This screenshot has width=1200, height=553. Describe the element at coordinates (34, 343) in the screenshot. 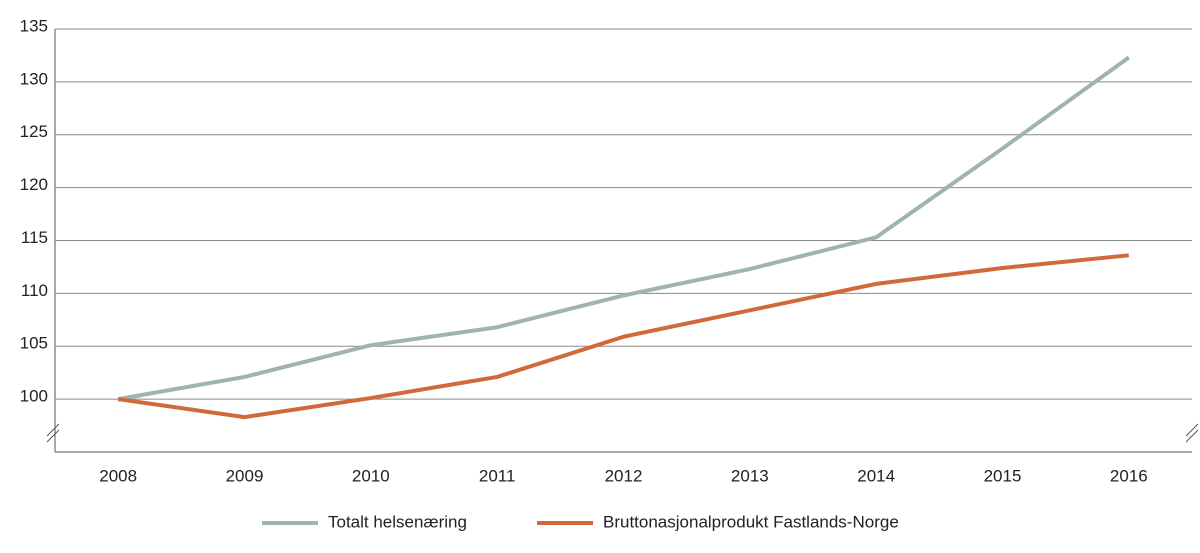

I see `y-tick-label: 105` at that location.